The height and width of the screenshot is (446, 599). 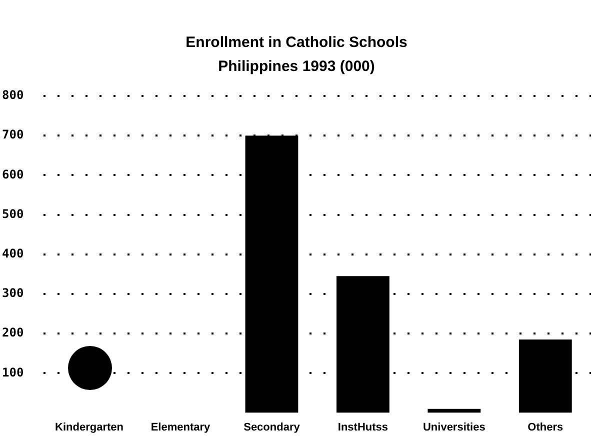 What do you see at coordinates (13, 372) in the screenshot?
I see `y-tick-label: 100` at bounding box center [13, 372].